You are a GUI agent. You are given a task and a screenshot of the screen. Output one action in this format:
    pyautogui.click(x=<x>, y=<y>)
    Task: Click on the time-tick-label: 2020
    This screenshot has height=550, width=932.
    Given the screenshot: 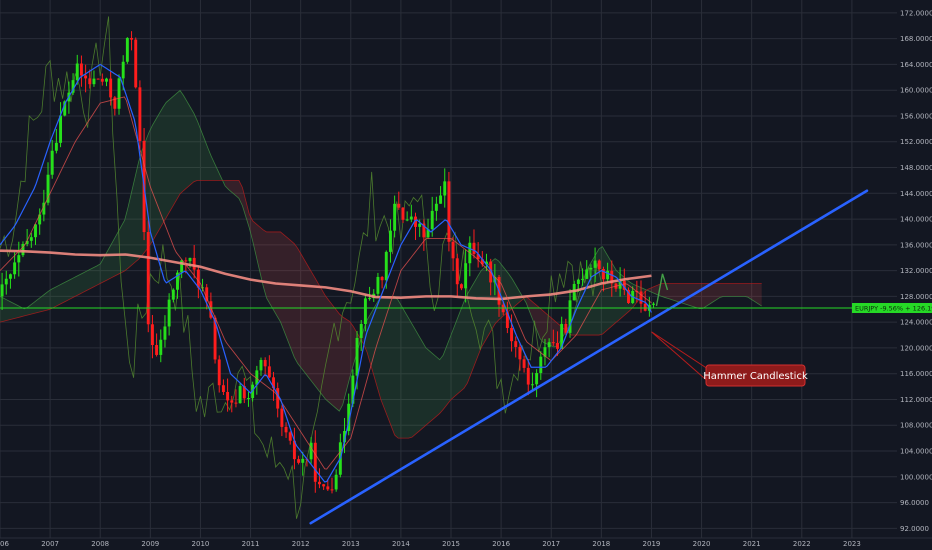 What is the action you would take?
    pyautogui.click(x=702, y=544)
    